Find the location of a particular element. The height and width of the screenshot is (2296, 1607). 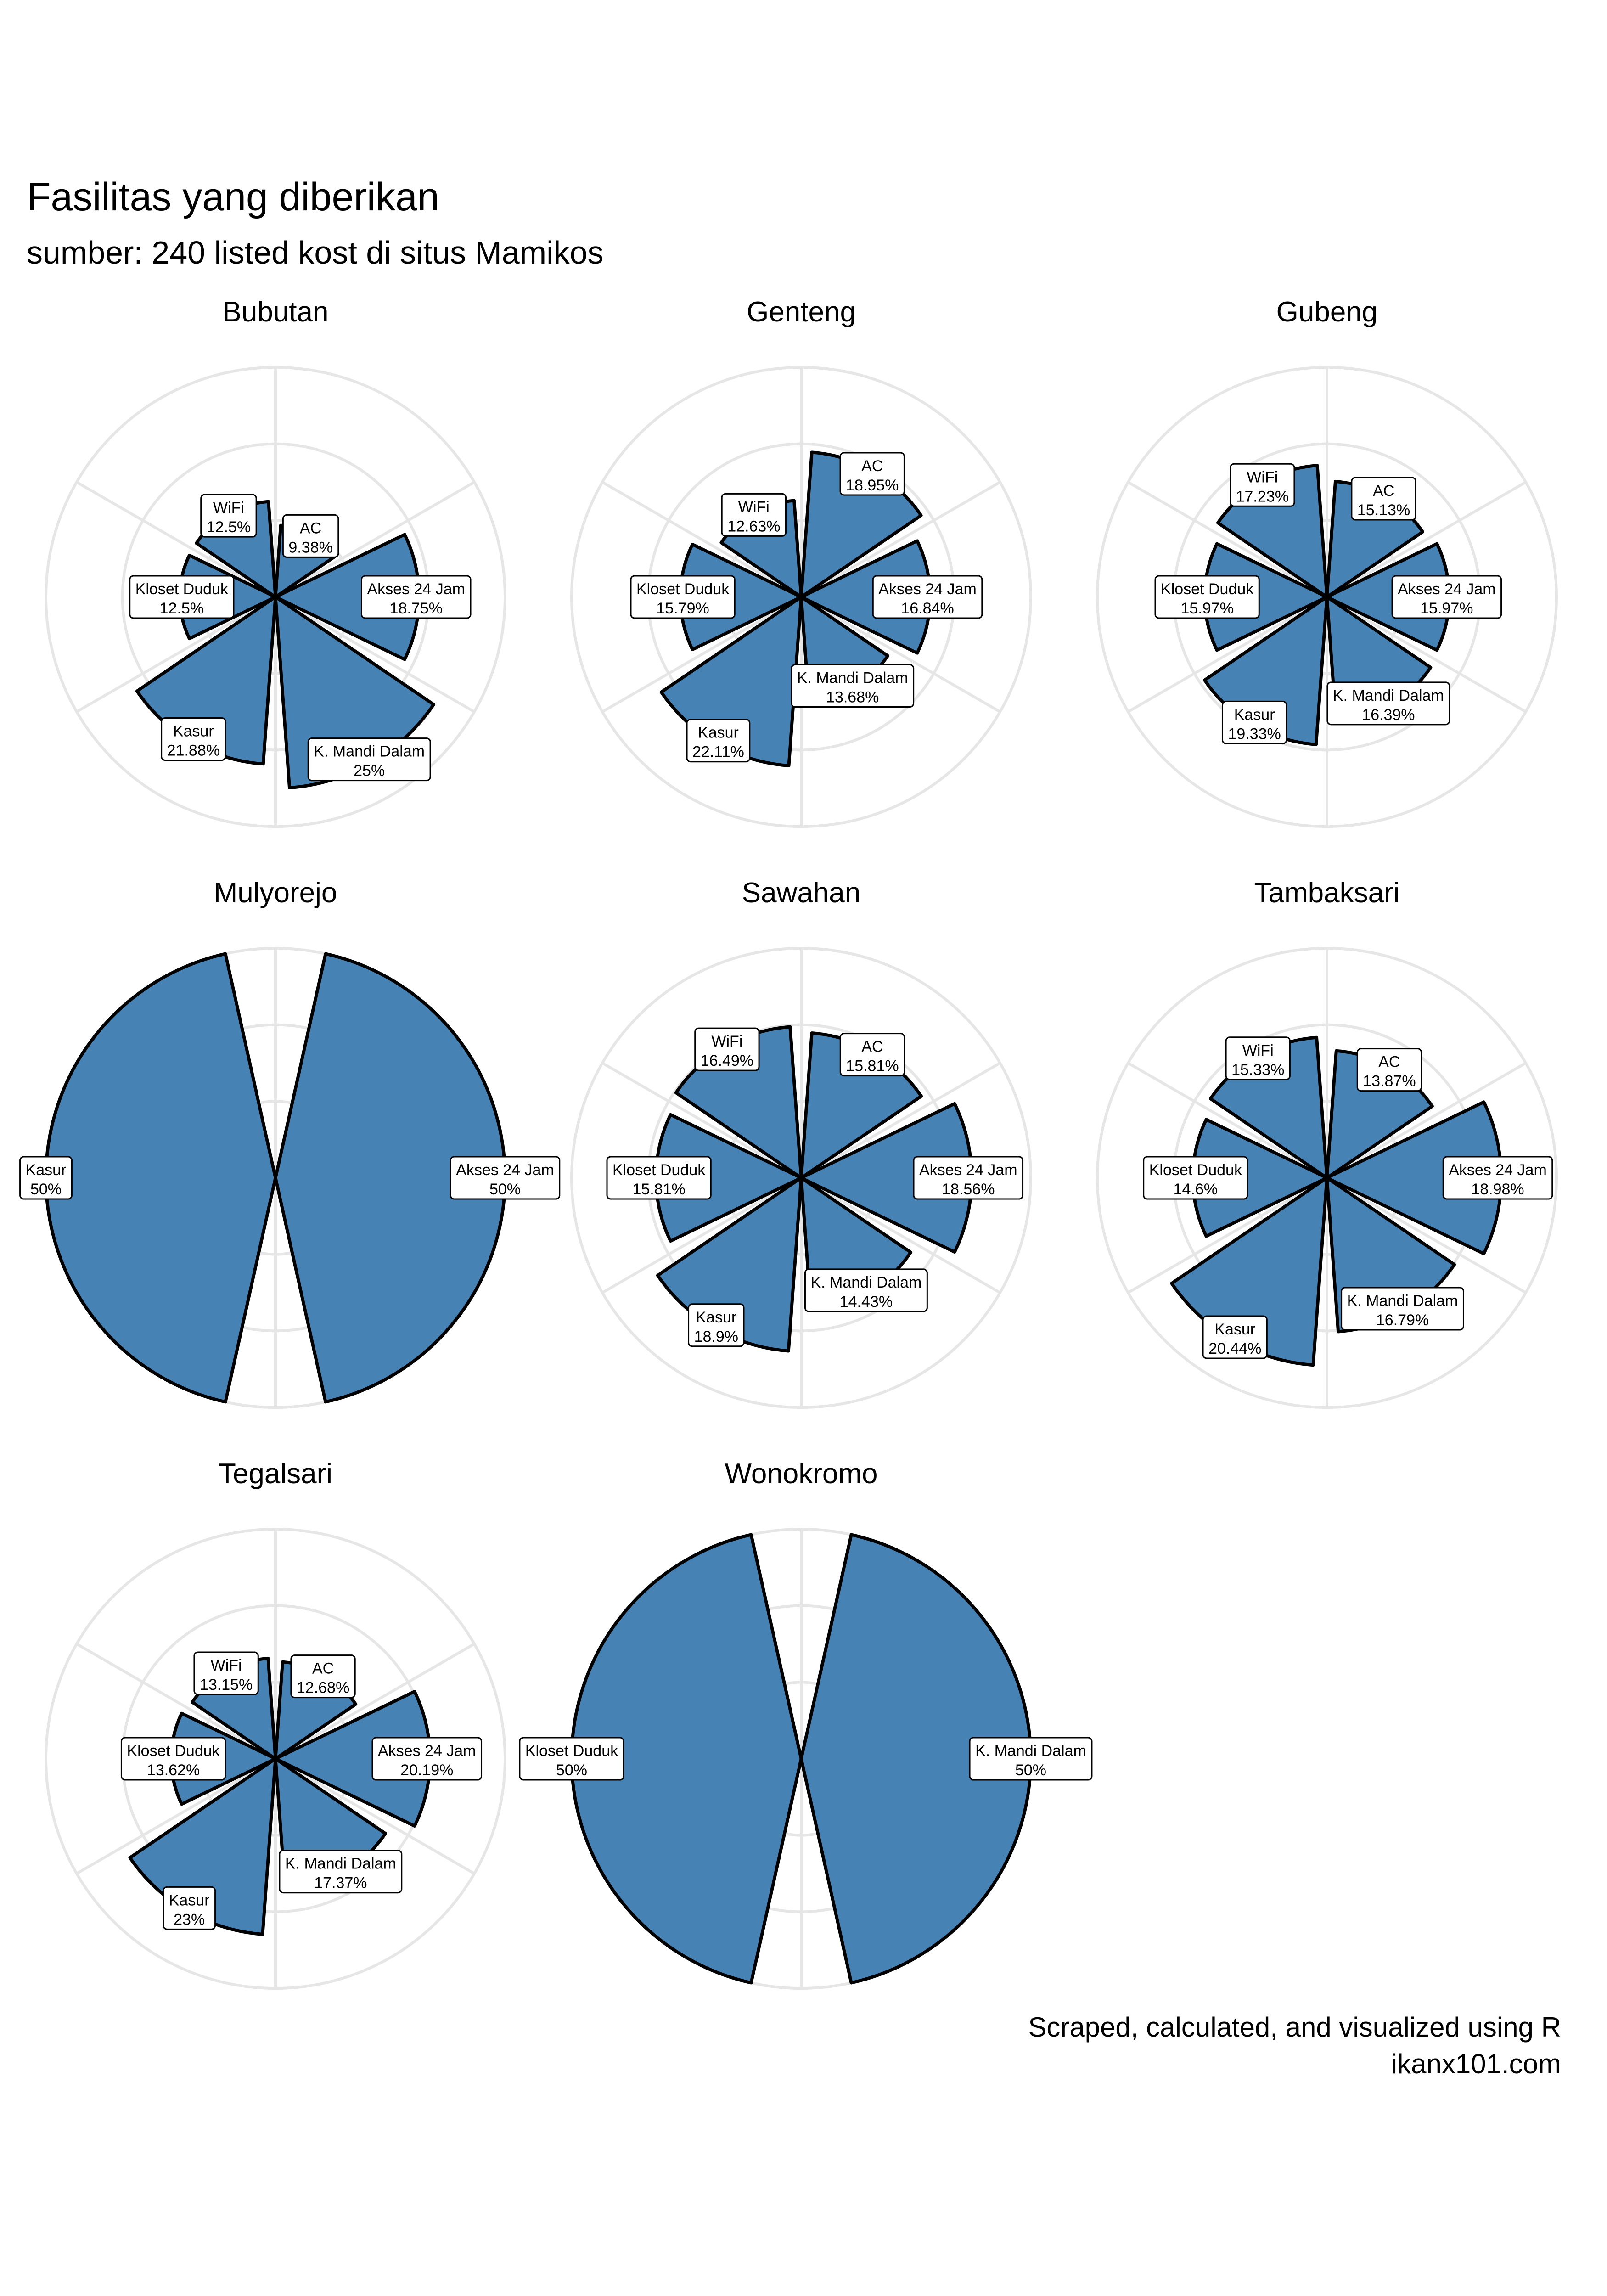

label-value: 22.11% is located at coordinates (718, 752).